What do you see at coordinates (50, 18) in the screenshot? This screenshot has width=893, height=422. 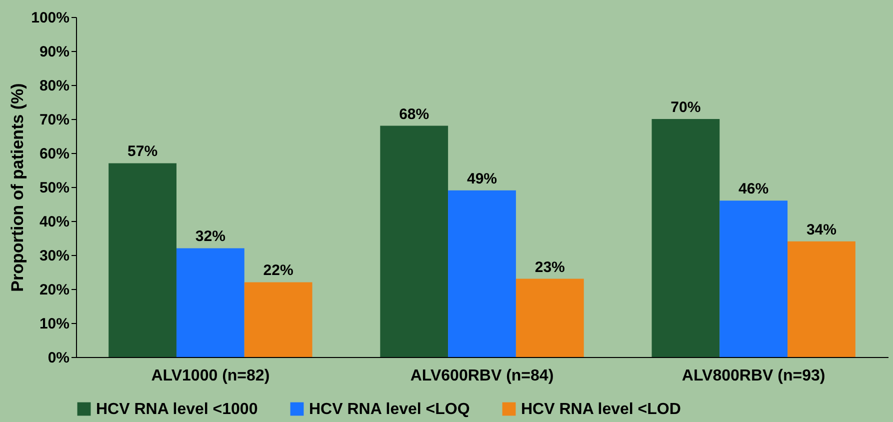 I see `y-tick-label: 100%` at bounding box center [50, 18].